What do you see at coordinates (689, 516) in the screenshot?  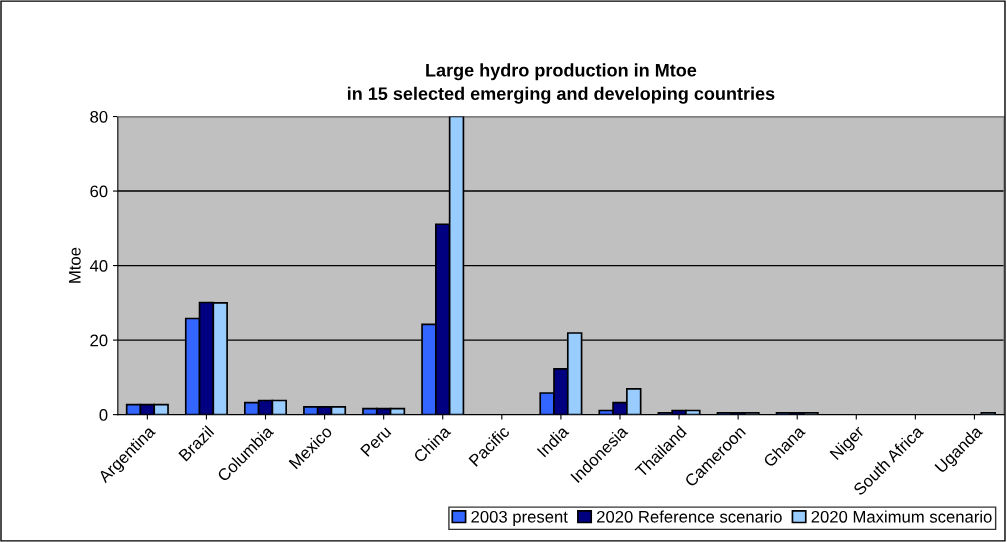 I see `legend-label: 2020 Reference scenario` at bounding box center [689, 516].